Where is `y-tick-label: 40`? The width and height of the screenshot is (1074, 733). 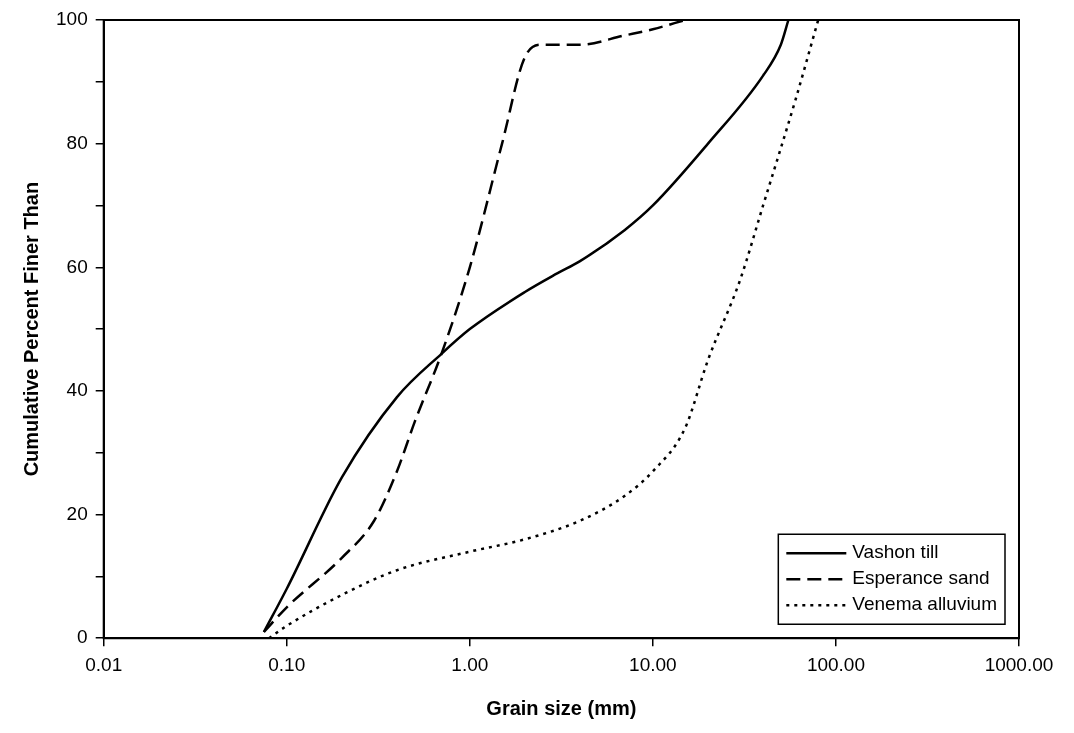 y-tick-label: 40 is located at coordinates (77, 390).